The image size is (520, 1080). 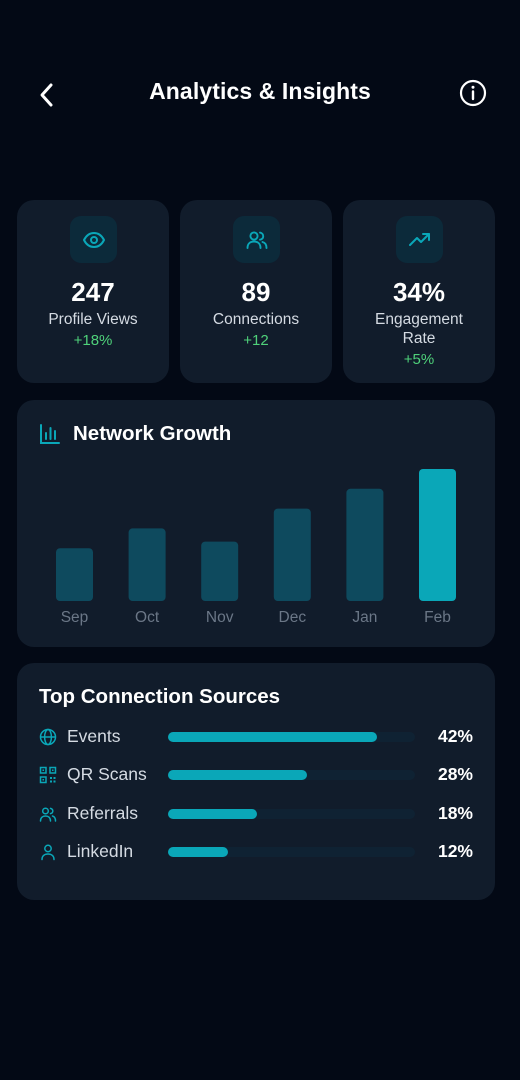 I want to click on stat-card-engagement-rate: 34% Engagement Rate +5%, so click(x=419, y=291).